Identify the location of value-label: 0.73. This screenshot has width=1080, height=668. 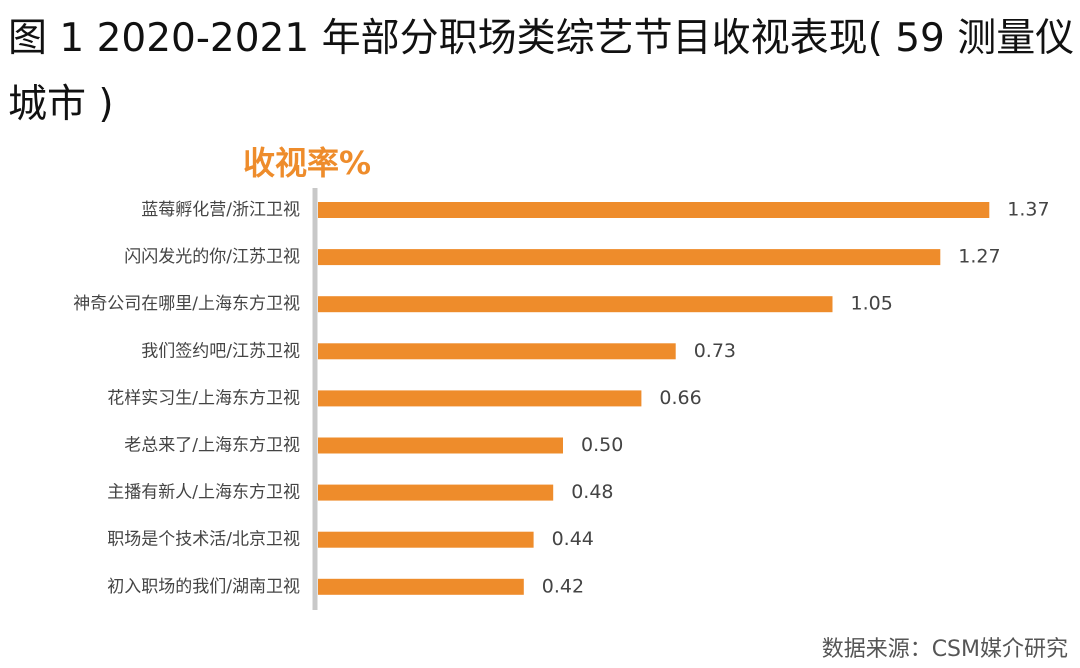
(715, 351).